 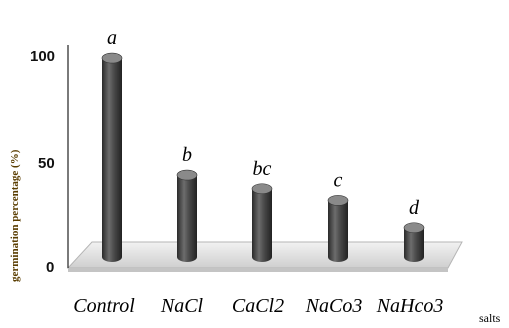 What do you see at coordinates (410, 306) in the screenshot?
I see `x-tick-label-nahco3: NaHco3` at bounding box center [410, 306].